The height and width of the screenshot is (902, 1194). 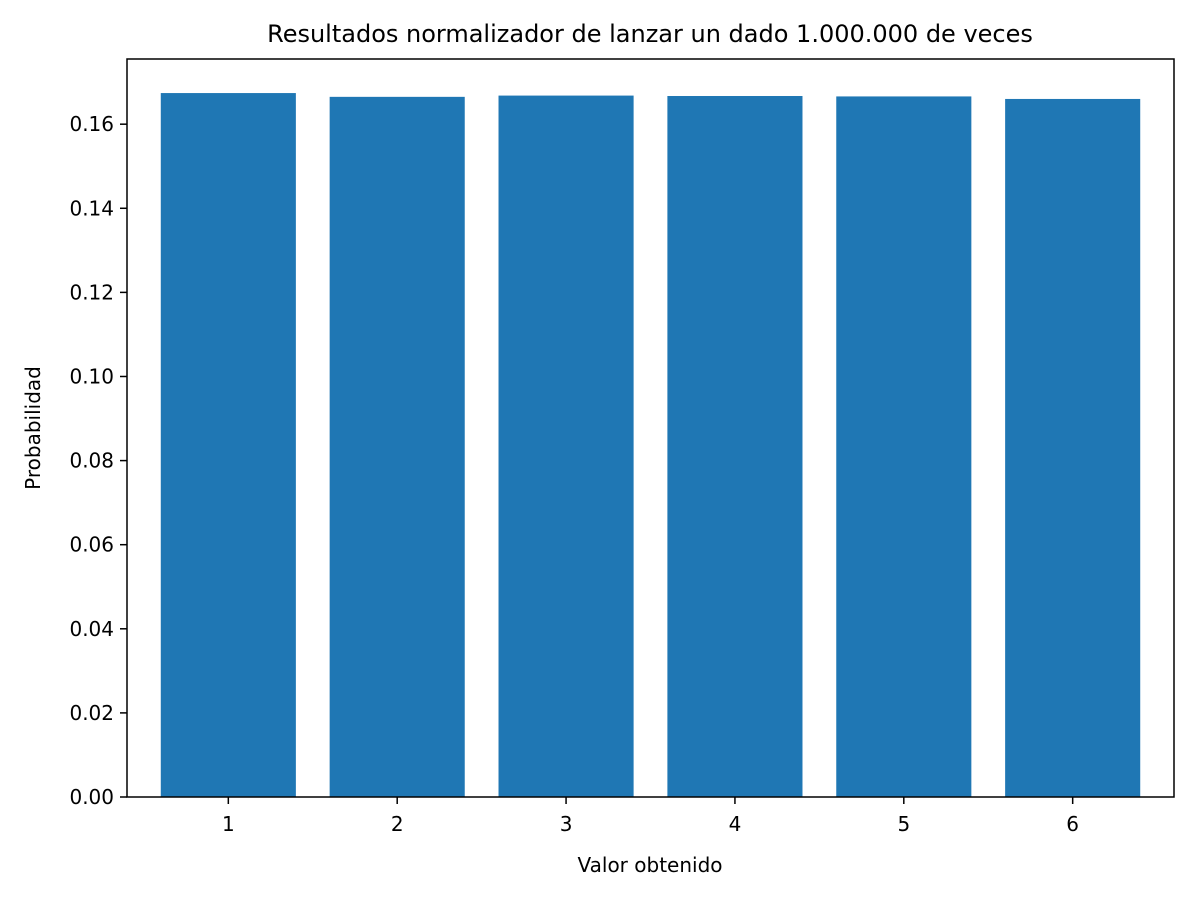 What do you see at coordinates (1072, 824) in the screenshot?
I see `x-tick-label: 6` at bounding box center [1072, 824].